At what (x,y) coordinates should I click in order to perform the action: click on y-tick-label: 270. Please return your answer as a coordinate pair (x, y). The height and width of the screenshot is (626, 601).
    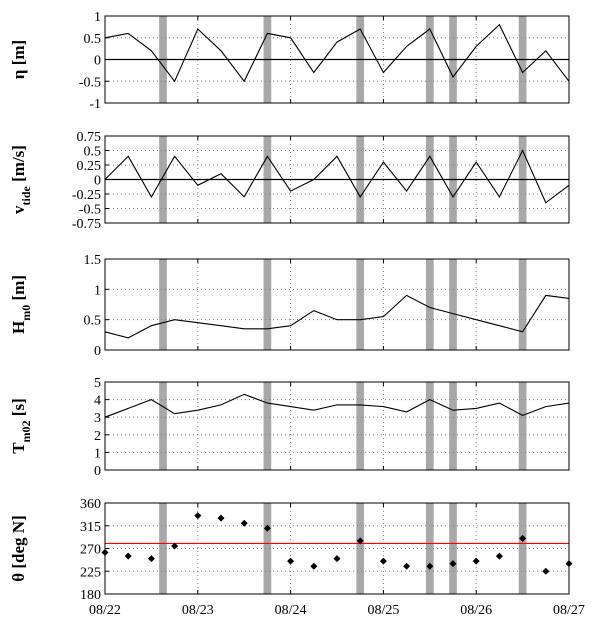
    Looking at the image, I should click on (90, 550).